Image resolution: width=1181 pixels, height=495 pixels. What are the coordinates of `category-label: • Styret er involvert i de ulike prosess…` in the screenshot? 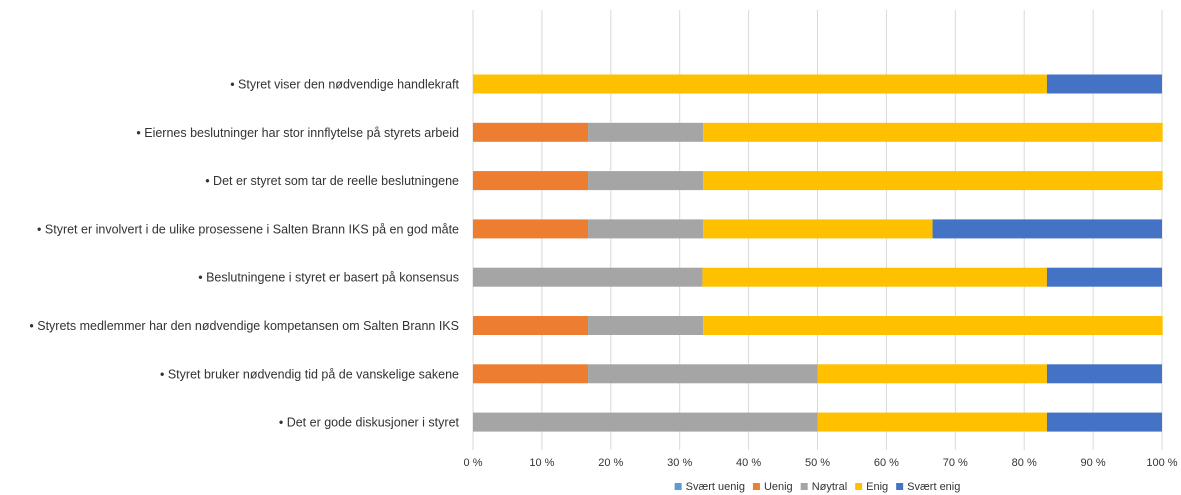 It's located at (248, 229).